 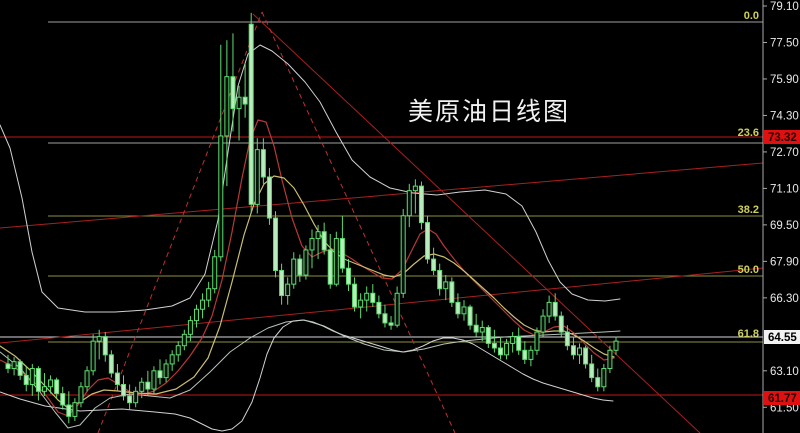 What do you see at coordinates (751, 16) in the screenshot?
I see `fib-label-0.0: 0.0` at bounding box center [751, 16].